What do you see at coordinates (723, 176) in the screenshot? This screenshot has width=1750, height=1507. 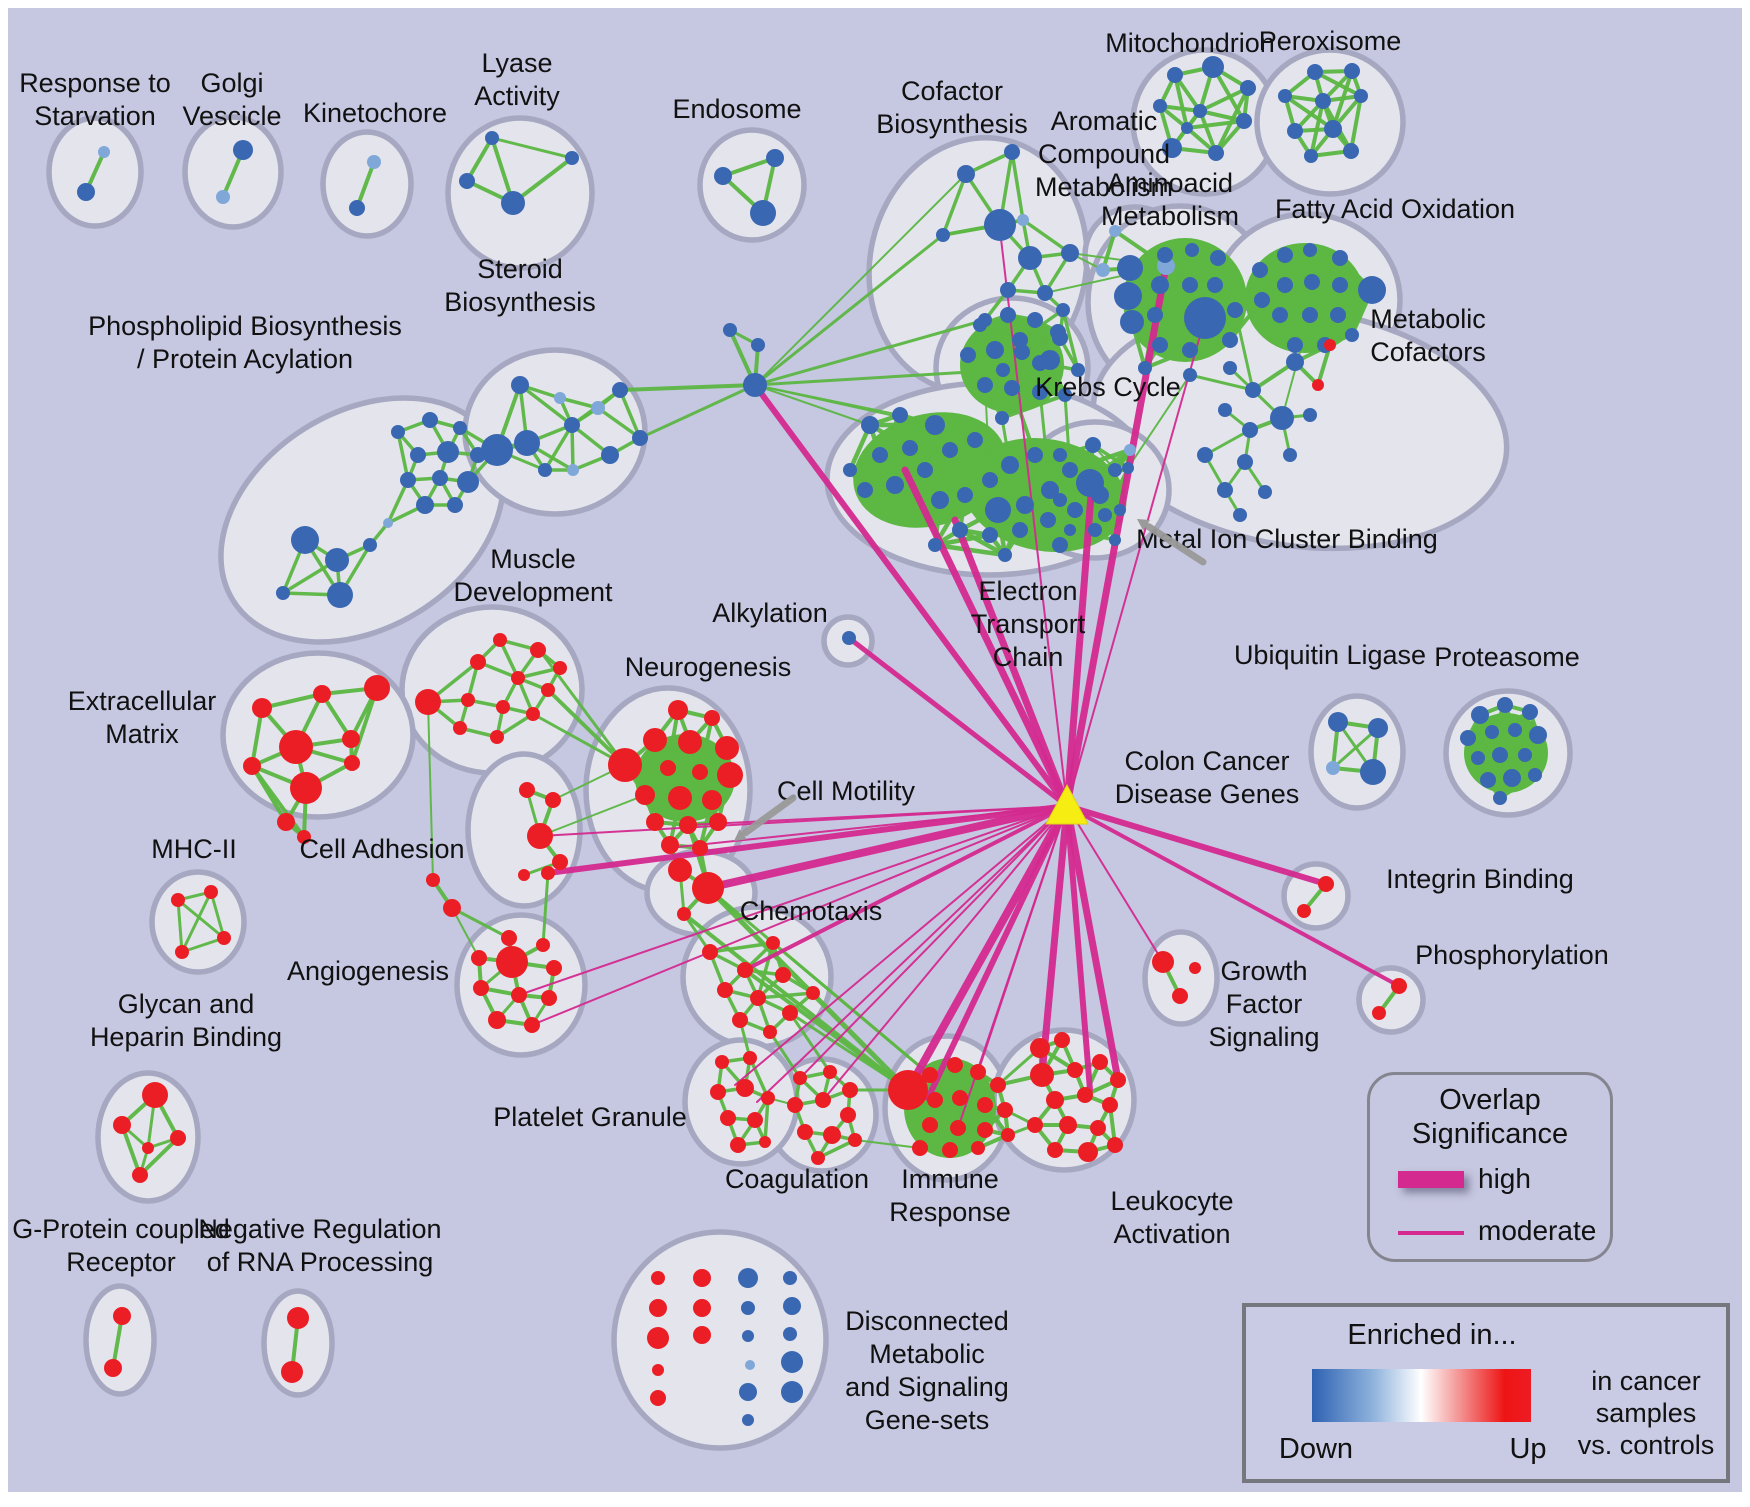 I see `gene-set-node-endosome` at bounding box center [723, 176].